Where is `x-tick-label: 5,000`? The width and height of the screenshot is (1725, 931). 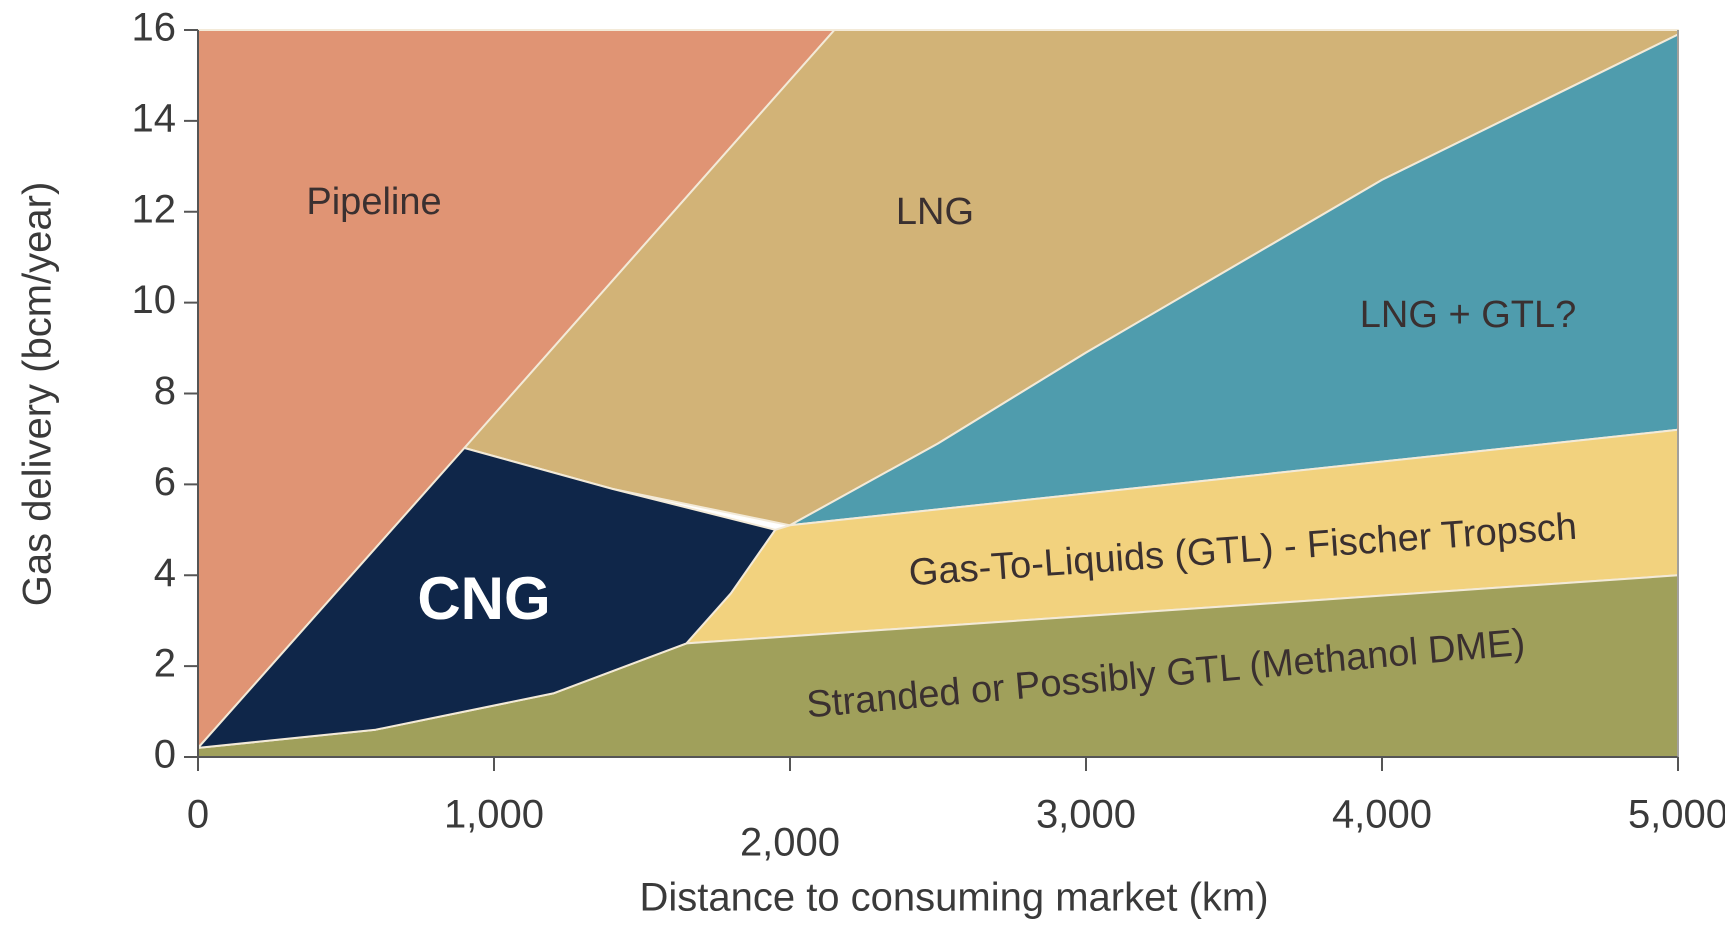 x-tick-label: 5,000 is located at coordinates (1676, 815).